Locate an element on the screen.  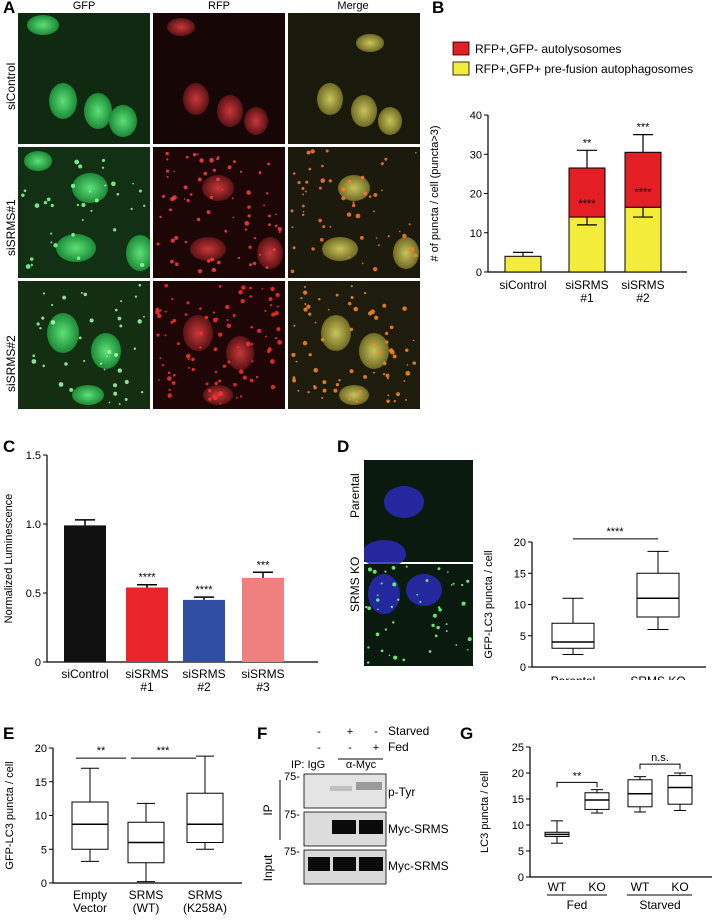
x-tick-label: siSRMS #2 is located at coordinates (203, 680).